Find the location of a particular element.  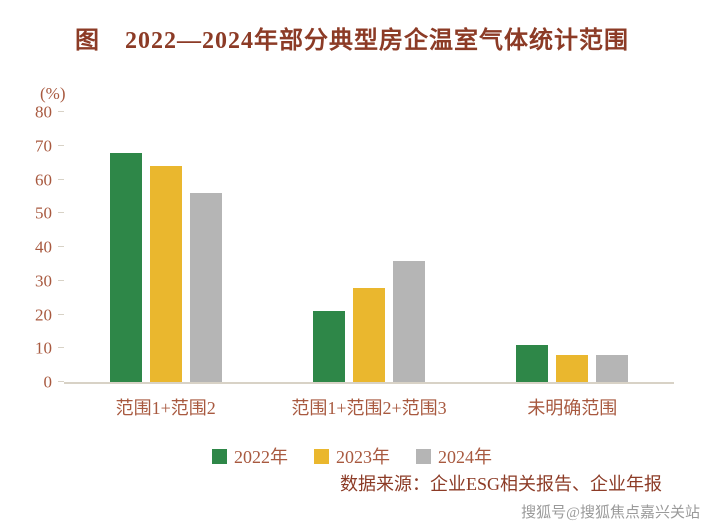

legend-item: 2024年 is located at coordinates (454, 456).